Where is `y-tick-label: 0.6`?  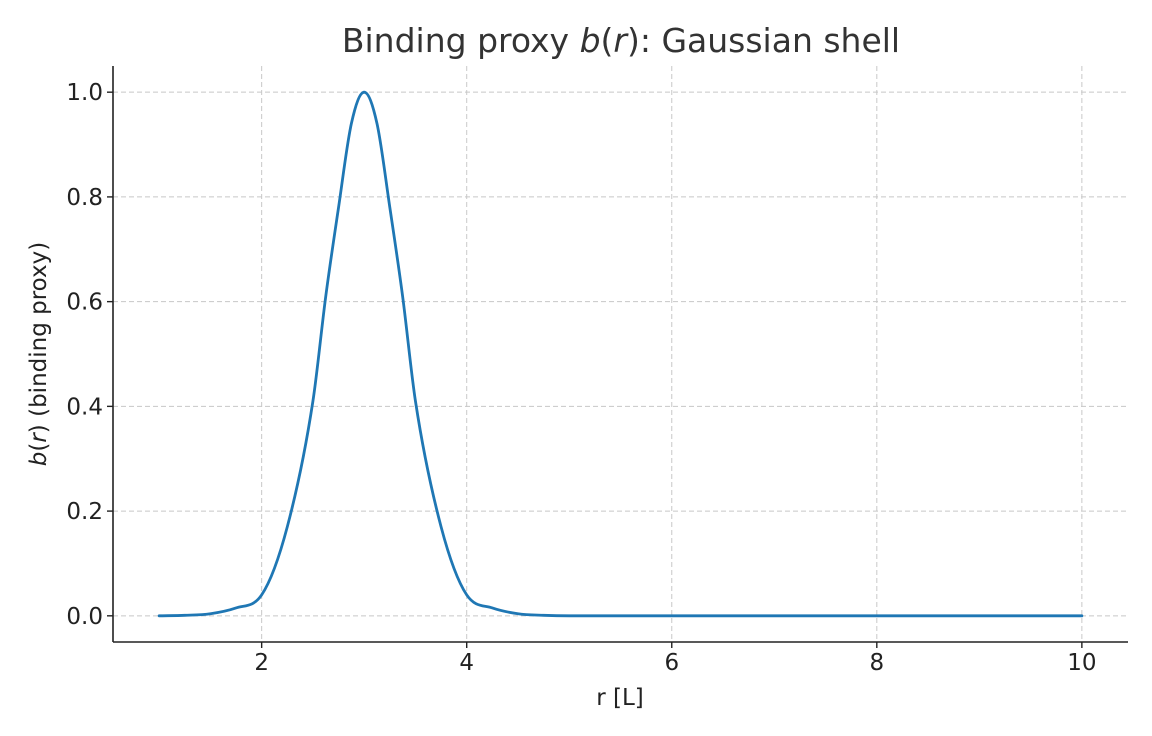 y-tick-label: 0.6 is located at coordinates (84, 303).